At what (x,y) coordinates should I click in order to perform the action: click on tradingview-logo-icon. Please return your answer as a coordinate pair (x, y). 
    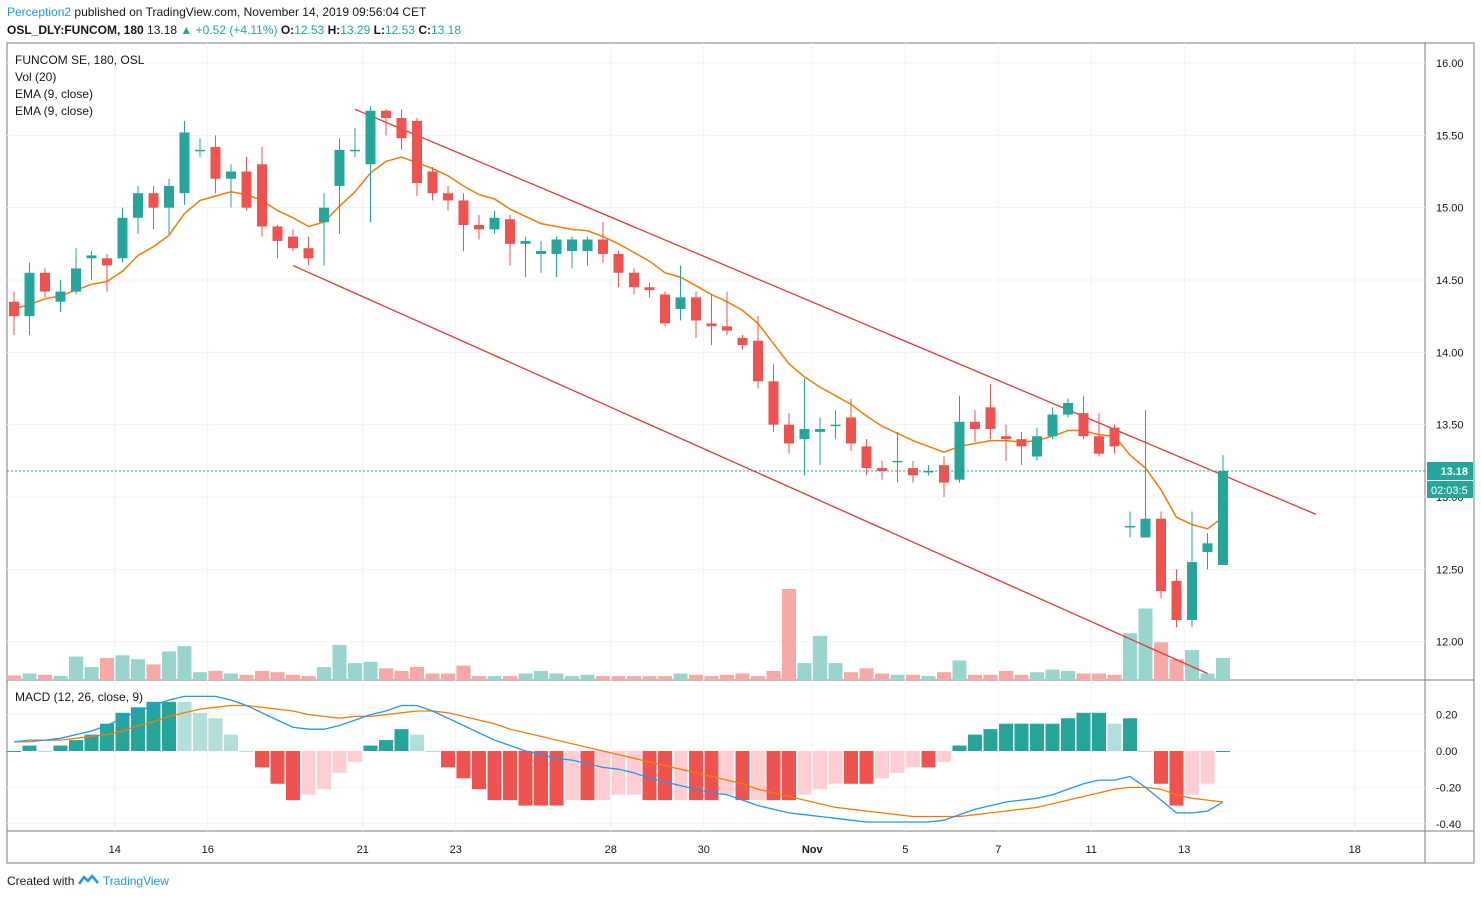
    Looking at the image, I should click on (88, 879).